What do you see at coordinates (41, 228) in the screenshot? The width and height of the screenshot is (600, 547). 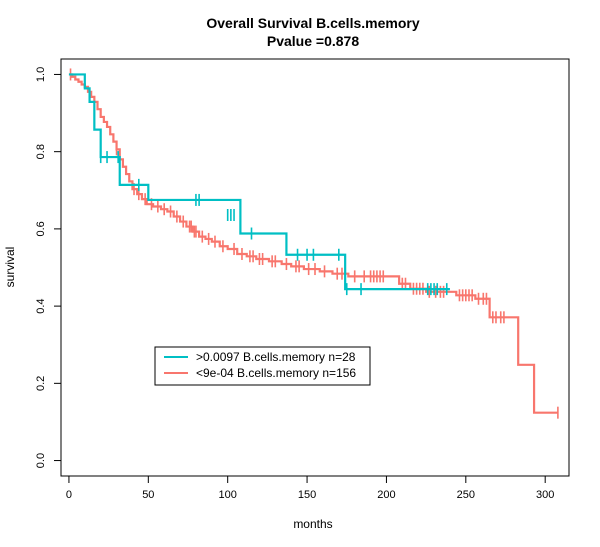 I see `y-tick-label: 0.6` at bounding box center [41, 228].